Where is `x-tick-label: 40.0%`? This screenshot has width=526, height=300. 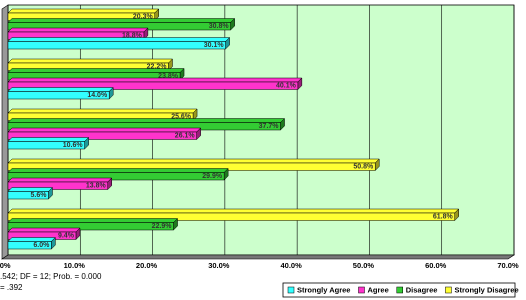
x-tick-label: 40.0% is located at coordinates (292, 265).